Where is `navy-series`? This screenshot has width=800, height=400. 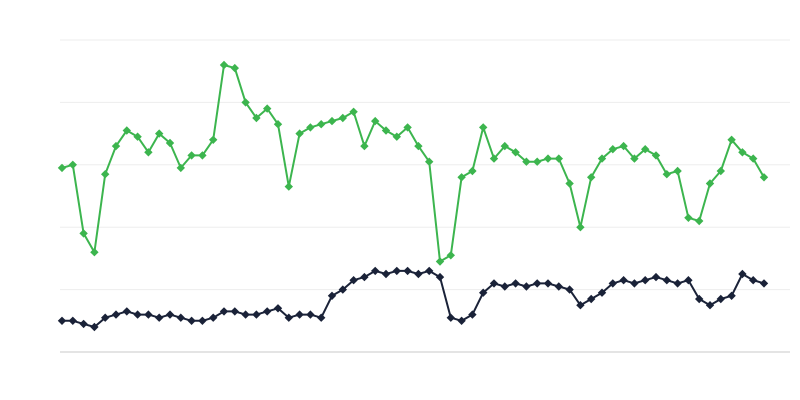 navy-series is located at coordinates (413, 299).